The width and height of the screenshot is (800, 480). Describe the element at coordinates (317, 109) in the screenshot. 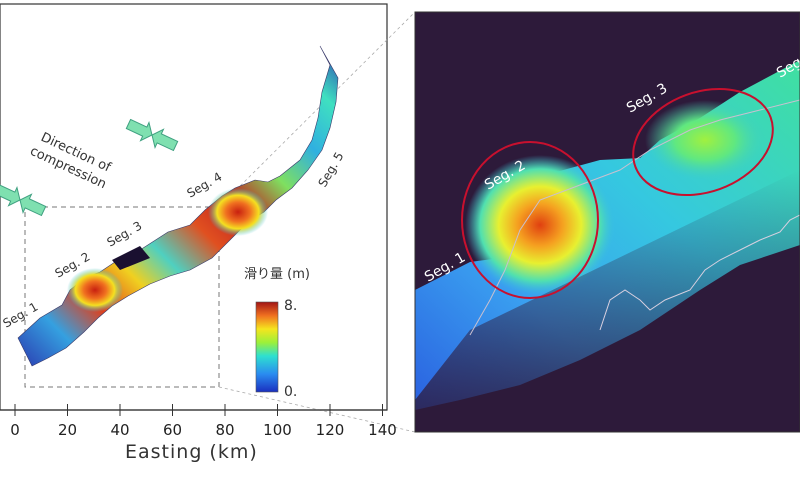

I see `zoom-connector-top` at that location.